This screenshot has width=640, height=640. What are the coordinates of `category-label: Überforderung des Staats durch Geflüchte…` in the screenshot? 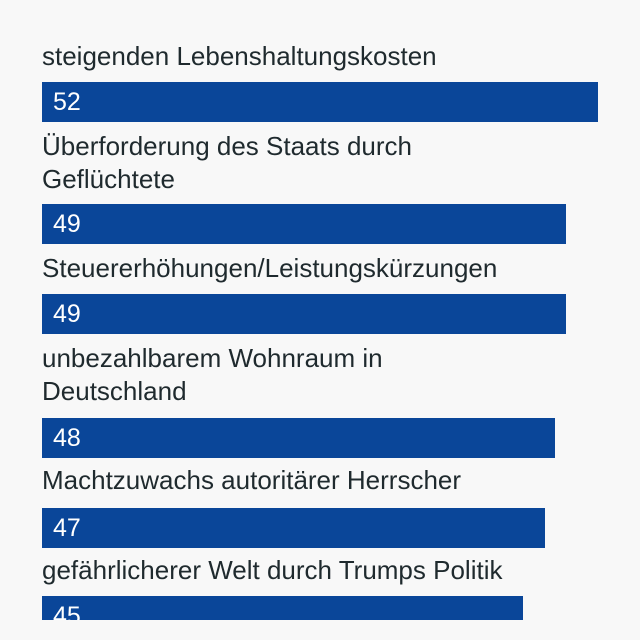 It's located at (227, 162).